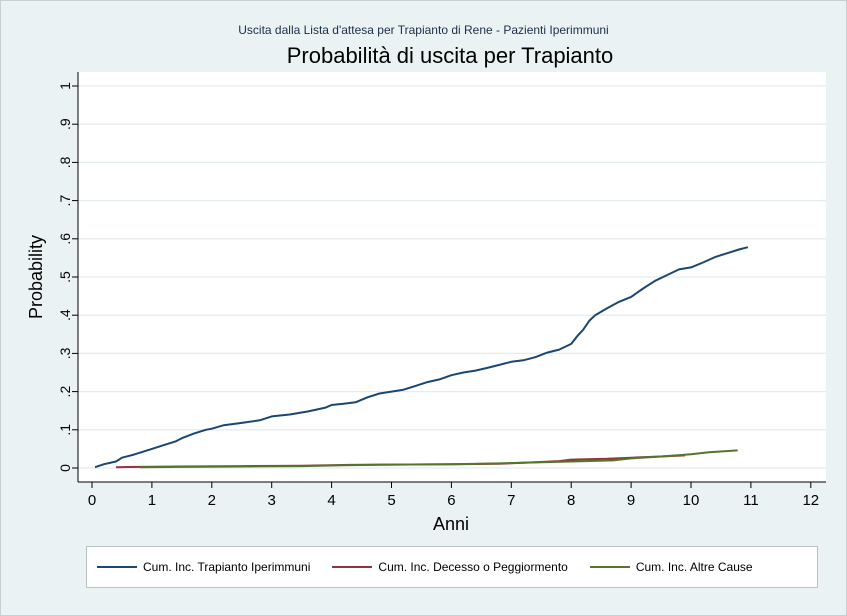  I want to click on x-tick-label: 10, so click(691, 500).